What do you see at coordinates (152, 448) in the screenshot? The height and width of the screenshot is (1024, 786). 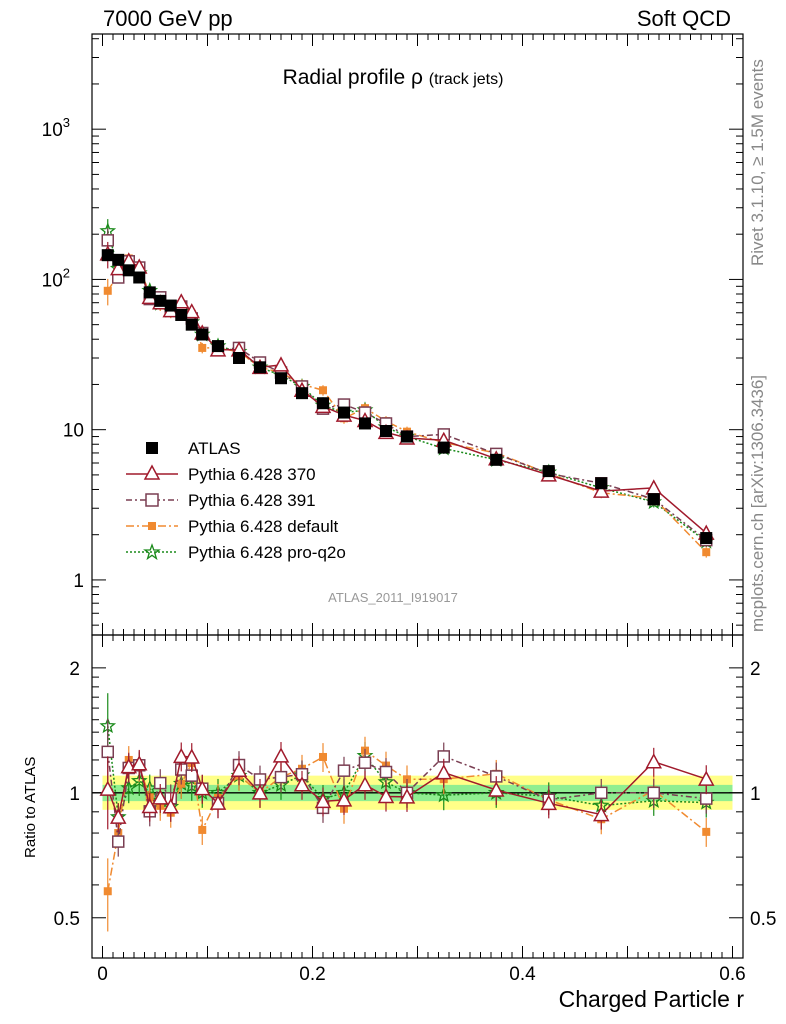 I see `filled-square-marker-icon` at bounding box center [152, 448].